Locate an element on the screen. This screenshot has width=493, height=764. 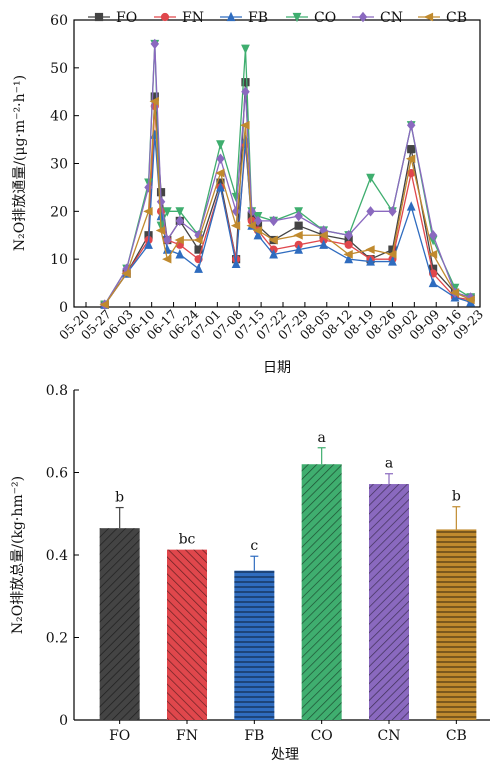
line-legend: FO FN FB CO CN CB is located at coordinates (277, 18).